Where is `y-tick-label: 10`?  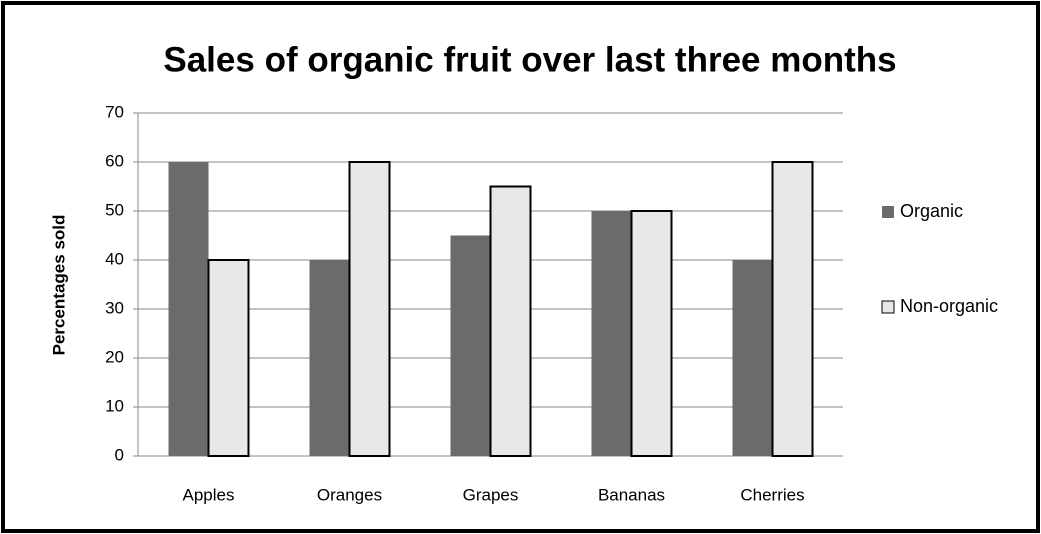
y-tick-label: 10 is located at coordinates (114, 405).